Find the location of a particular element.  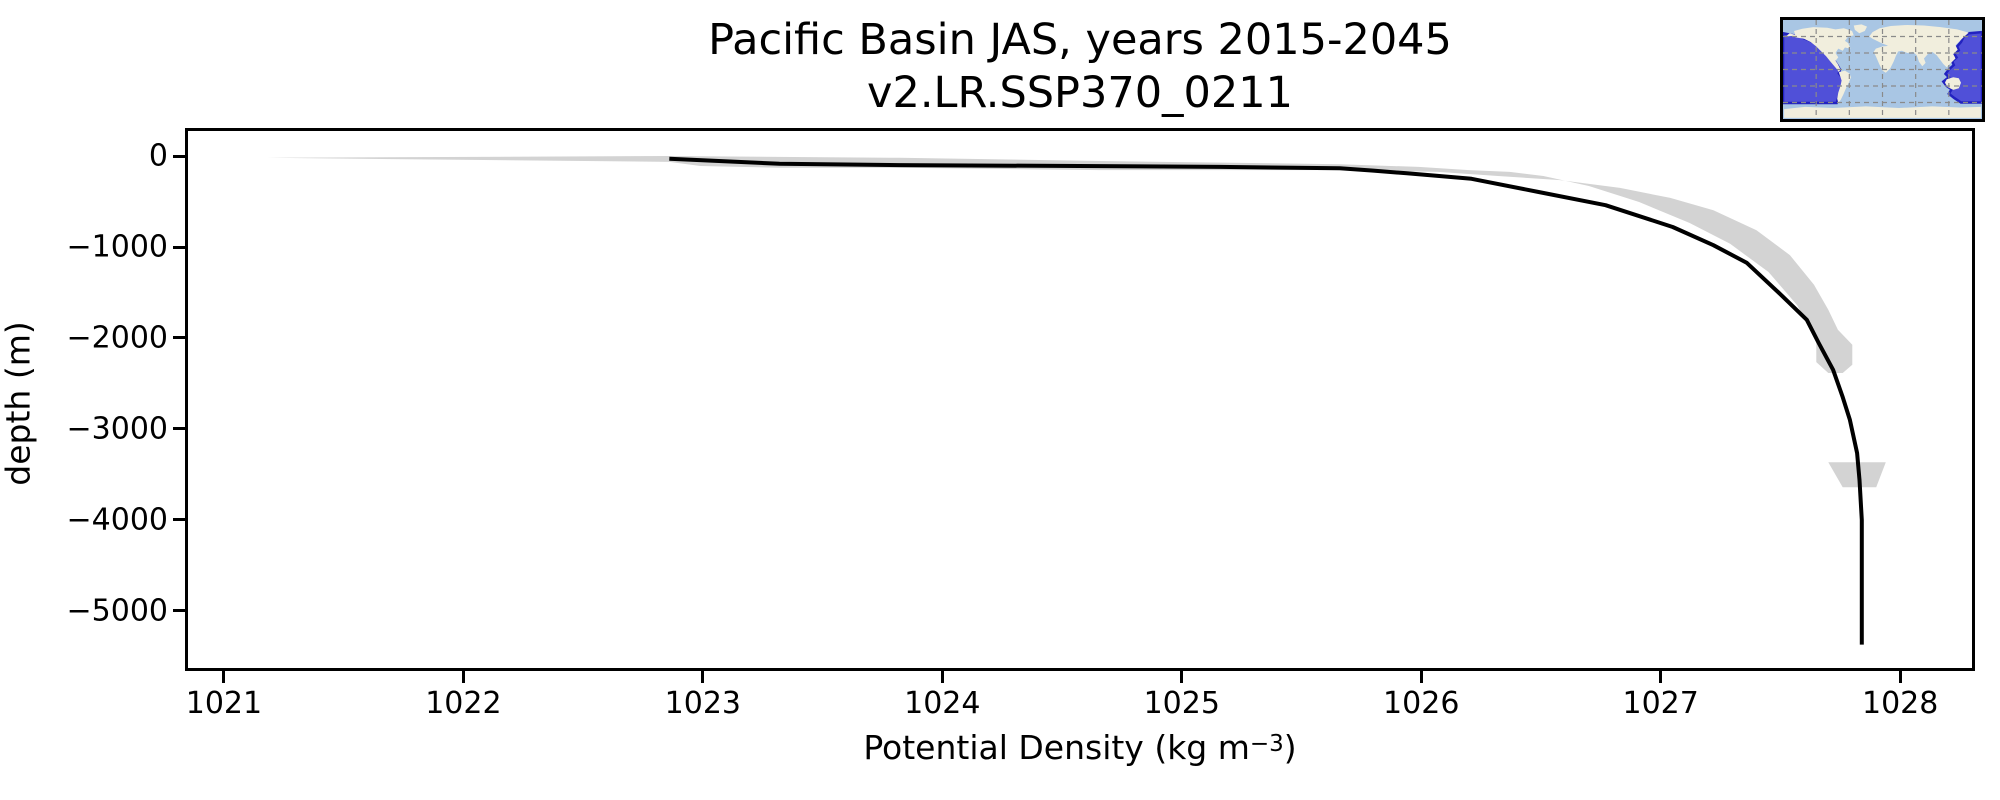

world-map-icon is located at coordinates (1882, 69).